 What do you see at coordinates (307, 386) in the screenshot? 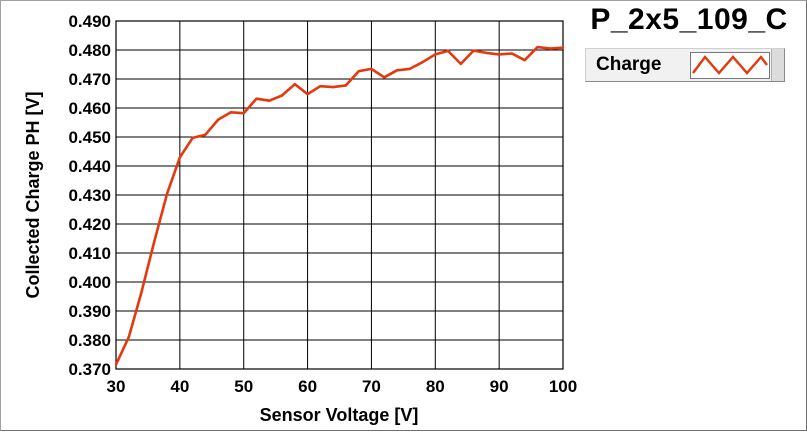
I see `x-tick-label: 60` at bounding box center [307, 386].